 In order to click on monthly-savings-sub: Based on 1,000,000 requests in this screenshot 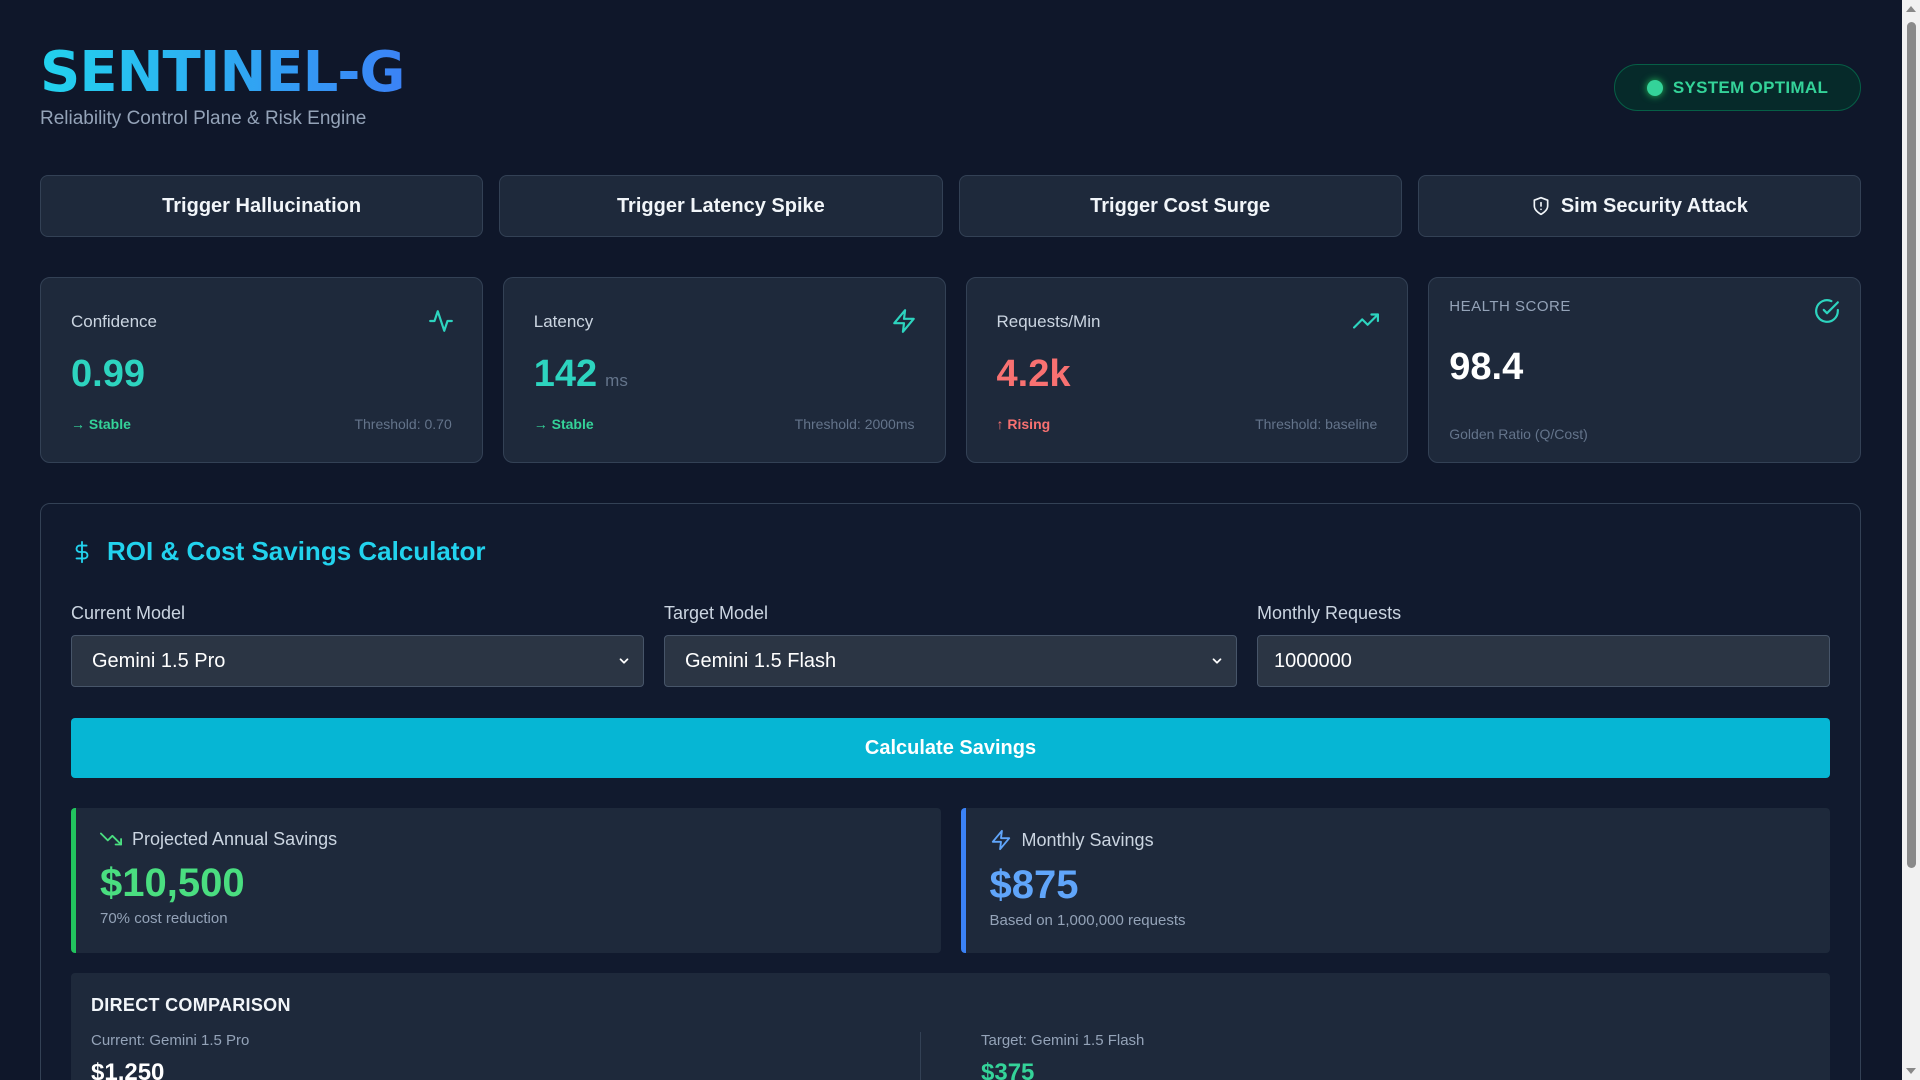, I will do `click(1087, 920)`.